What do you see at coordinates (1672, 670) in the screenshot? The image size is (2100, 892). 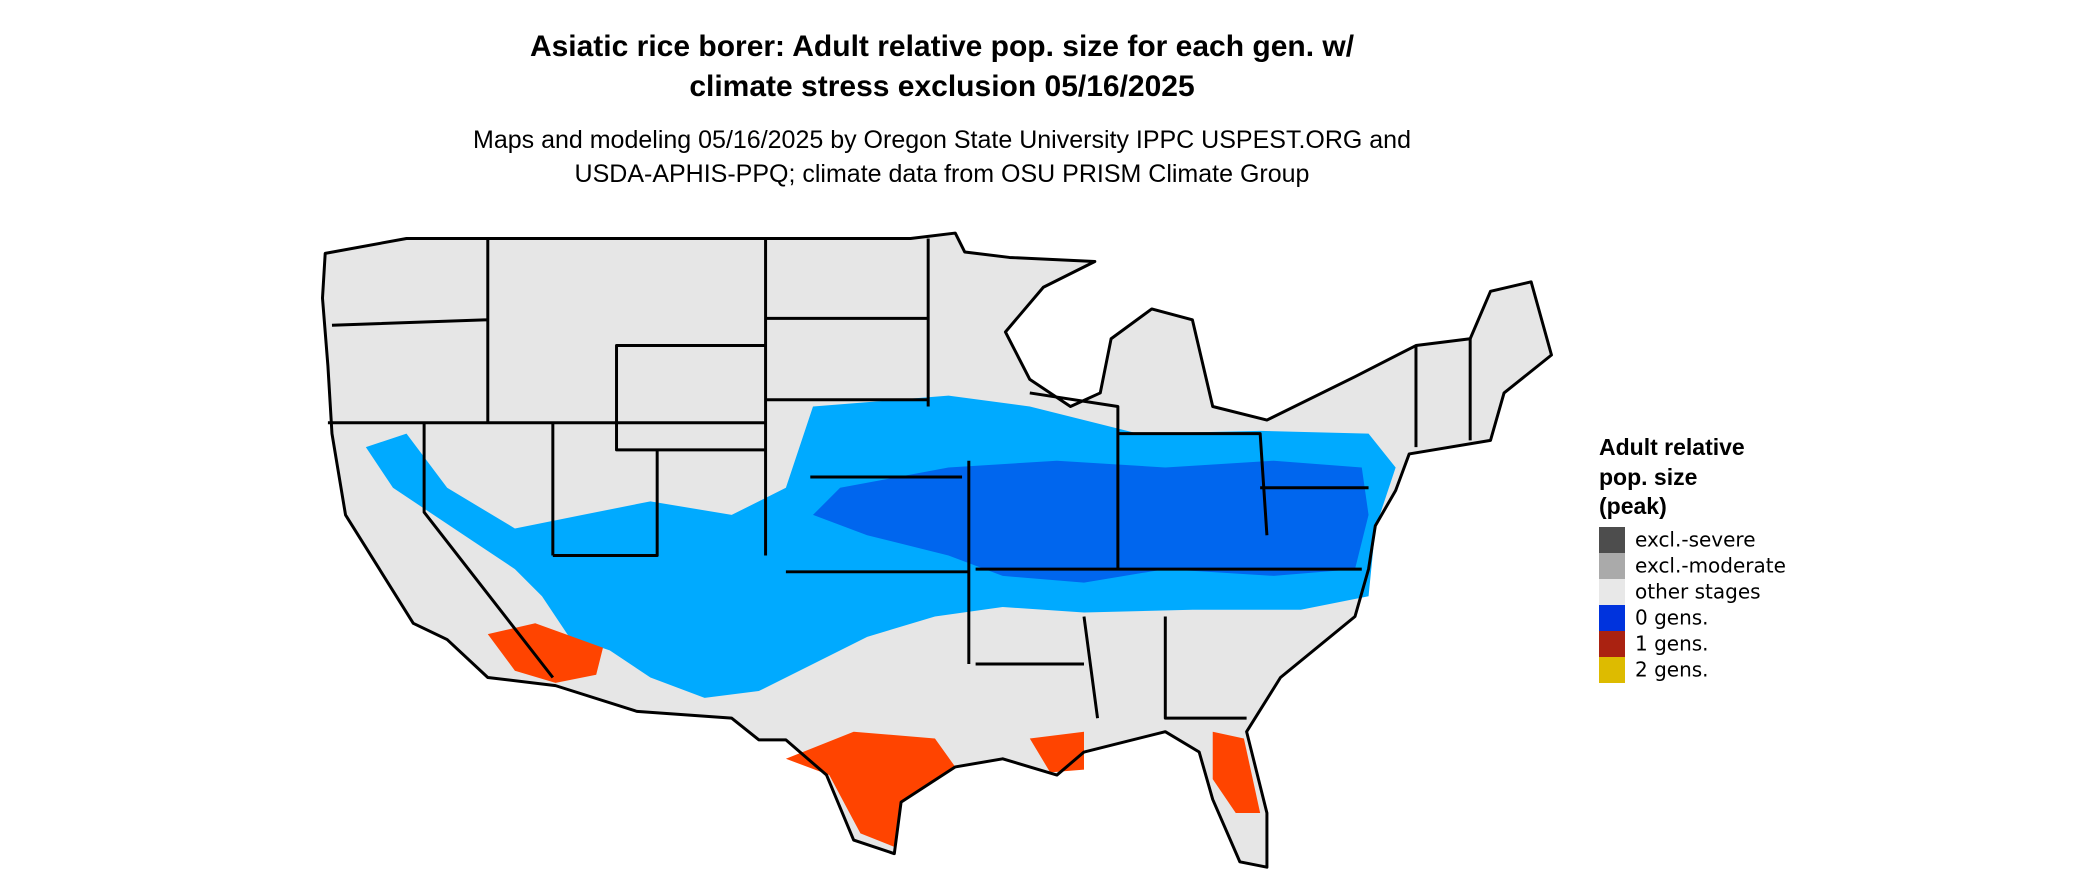 I see `legend-label: 2 gens.` at bounding box center [1672, 670].